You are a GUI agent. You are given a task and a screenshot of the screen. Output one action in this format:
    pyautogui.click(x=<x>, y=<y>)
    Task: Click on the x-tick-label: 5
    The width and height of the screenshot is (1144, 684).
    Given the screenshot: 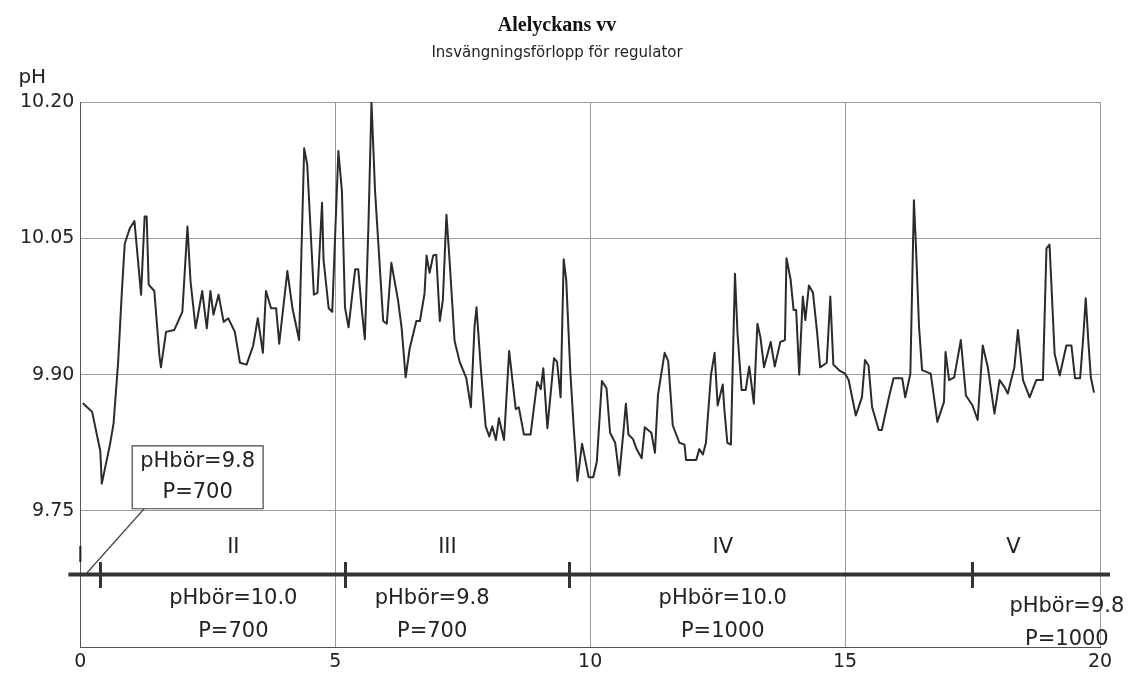 What is the action you would take?
    pyautogui.click(x=335, y=659)
    